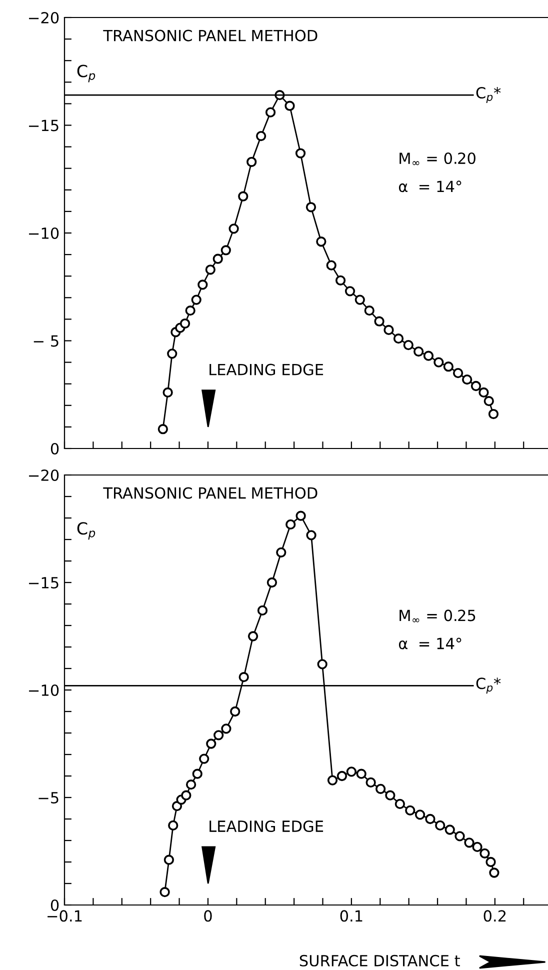 The height and width of the screenshot is (970, 548). I want to click on y-tick-label: −5, so click(48, 798).